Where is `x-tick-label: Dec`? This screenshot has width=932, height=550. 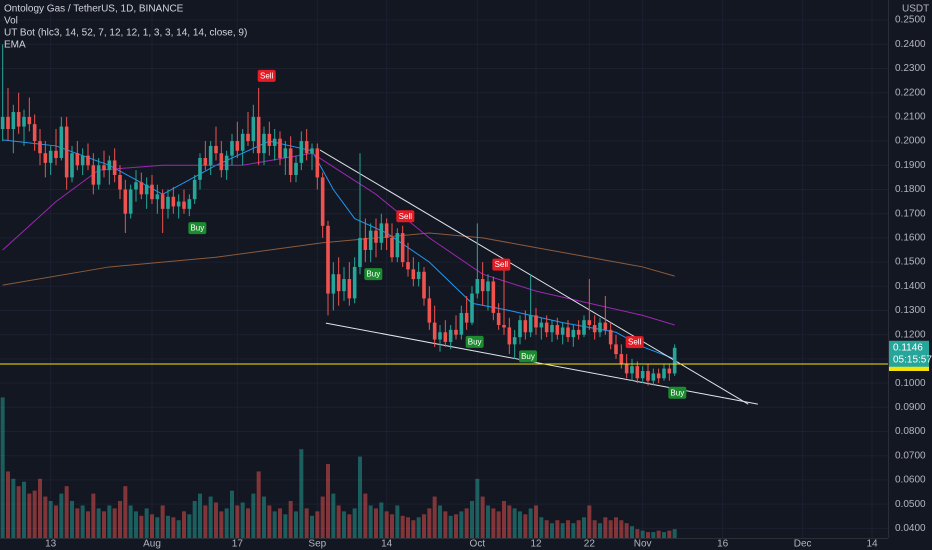 x-tick-label: Dec is located at coordinates (803, 544).